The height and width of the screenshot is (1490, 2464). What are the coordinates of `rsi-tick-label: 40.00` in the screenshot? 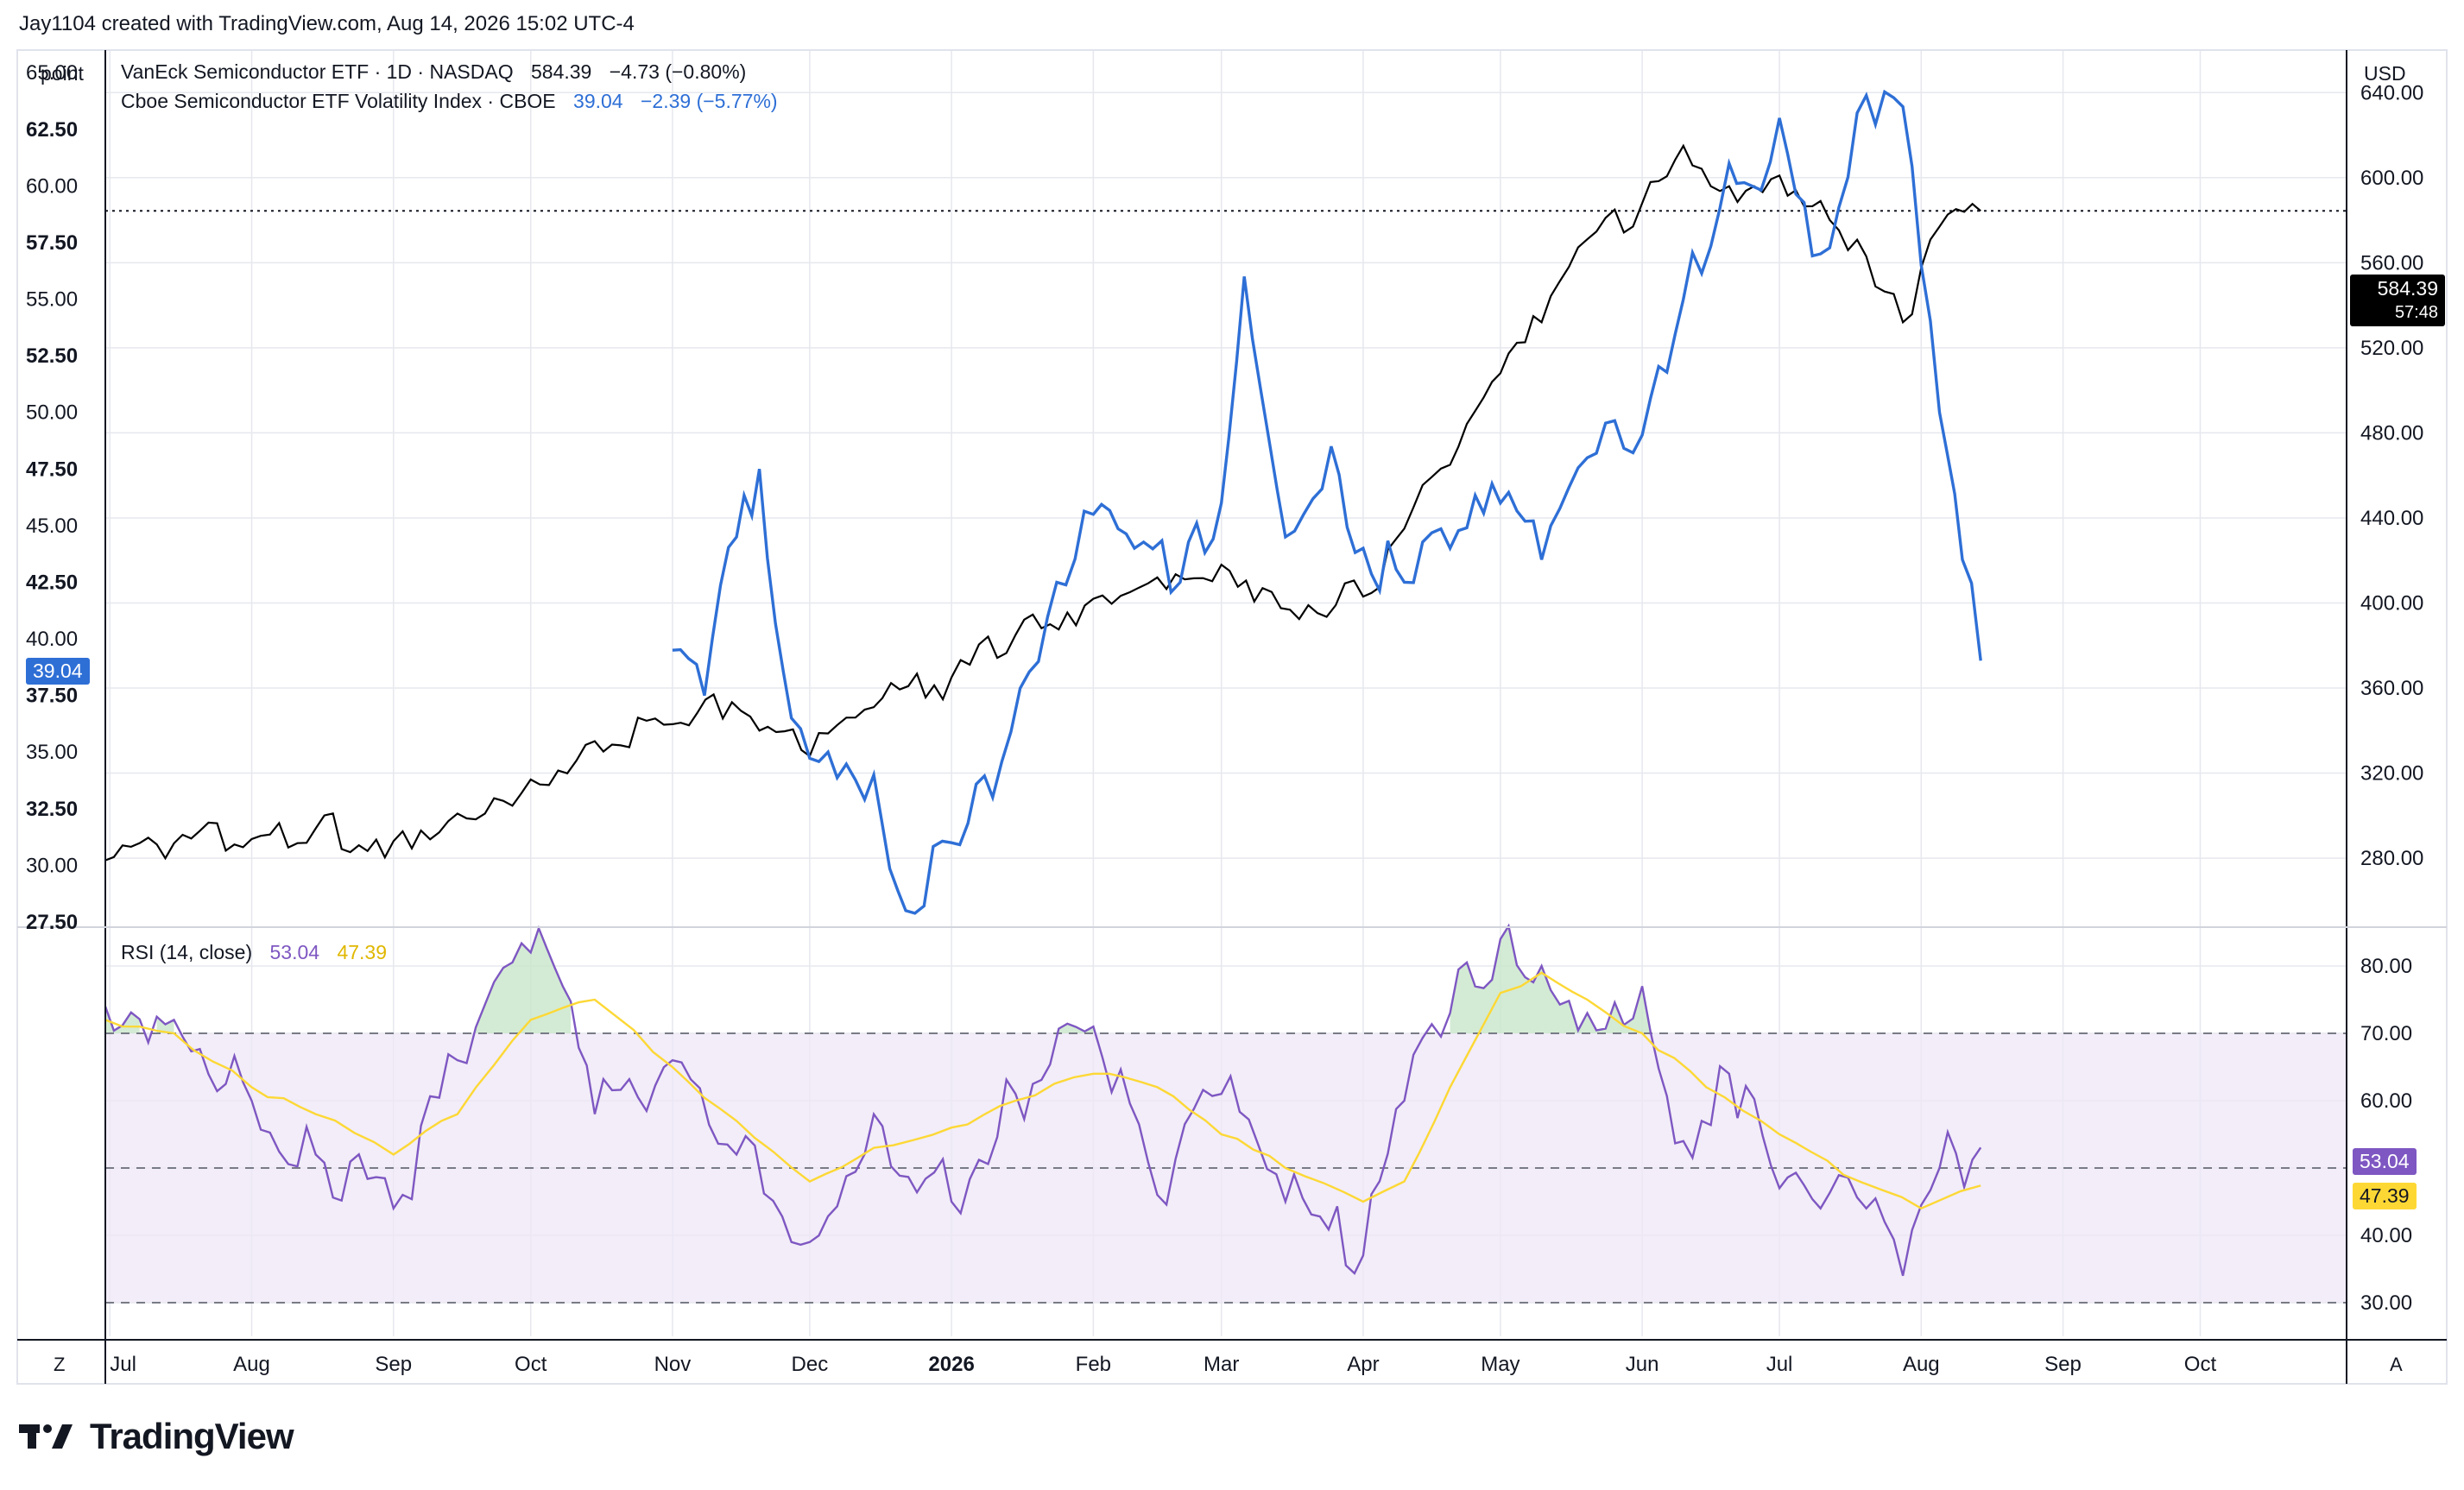 It's located at (2386, 1235).